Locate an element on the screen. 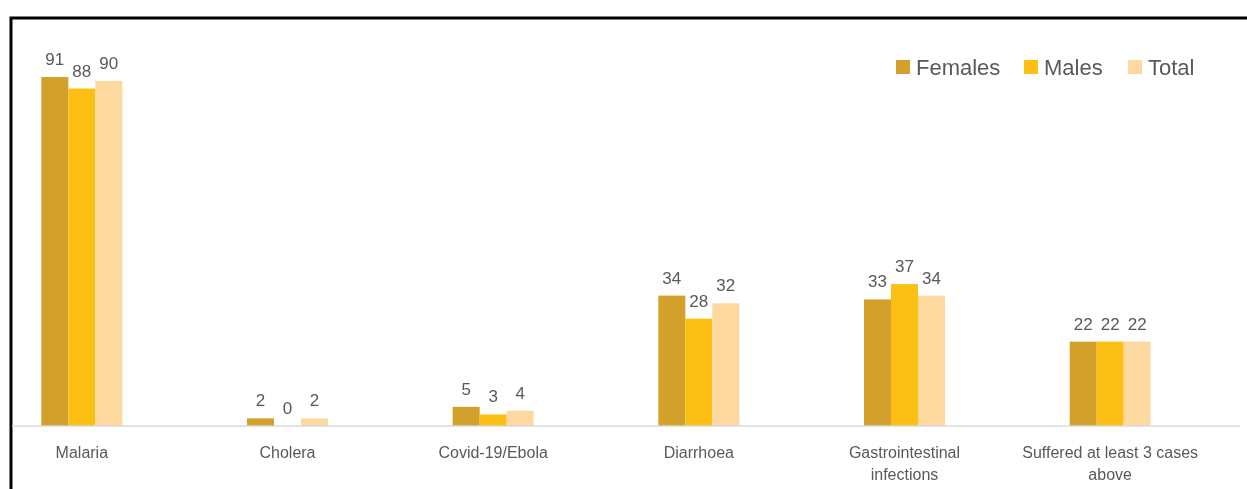  data-label: 4 is located at coordinates (520, 393).